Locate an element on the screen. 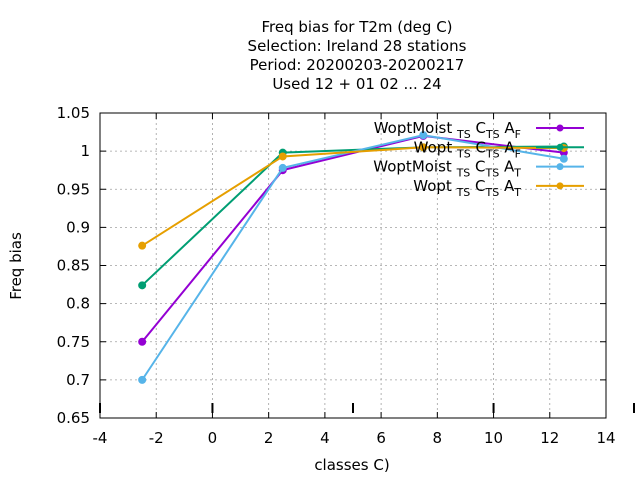 The image size is (640, 480). legend-label: Wopt TS CTS AF is located at coordinates (467, 149).